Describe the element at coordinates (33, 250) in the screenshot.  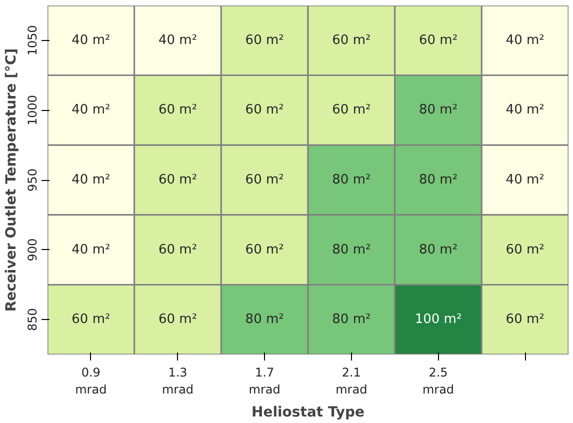
I see `y-tick-label: 900` at that location.